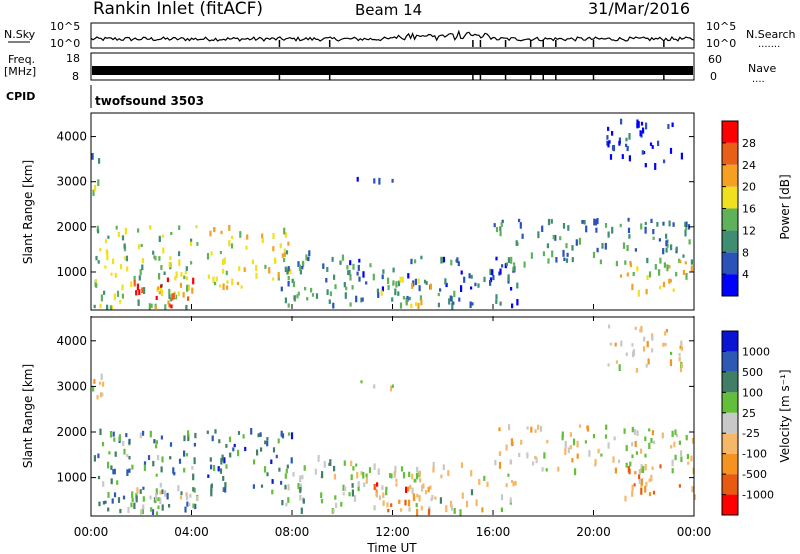 Image resolution: width=800 pixels, height=554 pixels. Describe the element at coordinates (392, 35) in the screenshot. I see `nsky-line` at that location.